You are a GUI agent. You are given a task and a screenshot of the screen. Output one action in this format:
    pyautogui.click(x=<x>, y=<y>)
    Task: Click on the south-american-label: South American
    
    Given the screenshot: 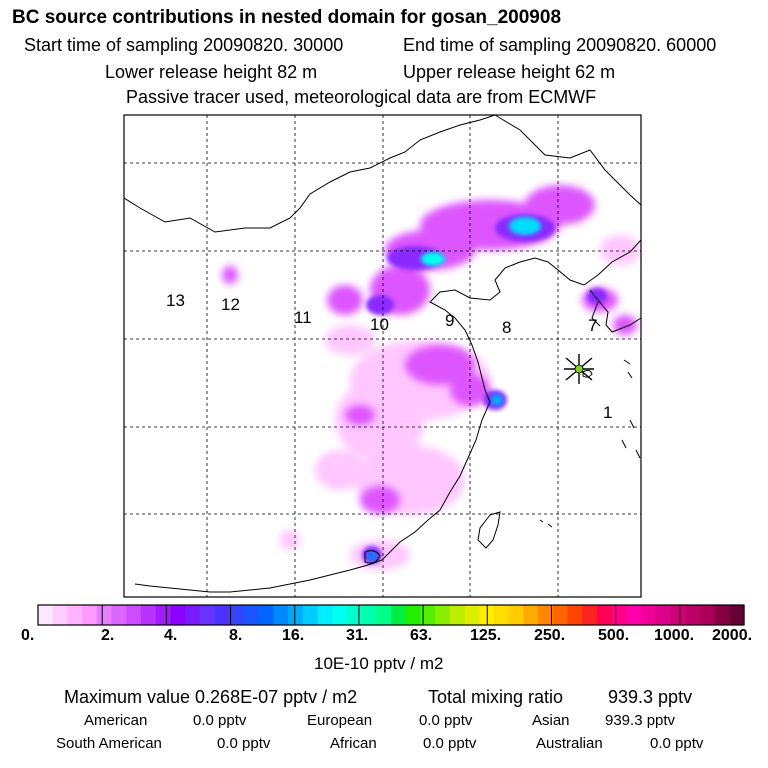 What is the action you would take?
    pyautogui.click(x=109, y=743)
    